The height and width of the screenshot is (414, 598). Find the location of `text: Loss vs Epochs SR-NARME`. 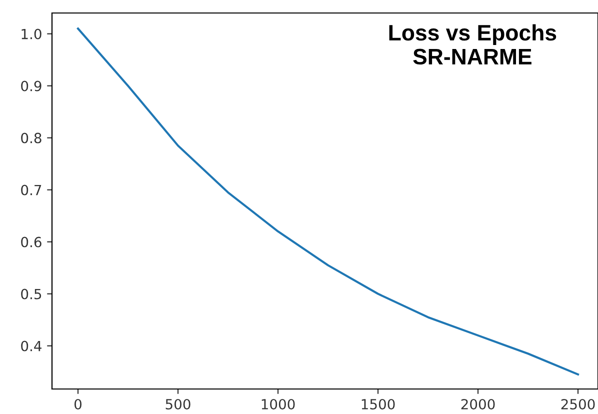

text: Loss vs Epochs SR-NARME is located at coordinates (472, 44).